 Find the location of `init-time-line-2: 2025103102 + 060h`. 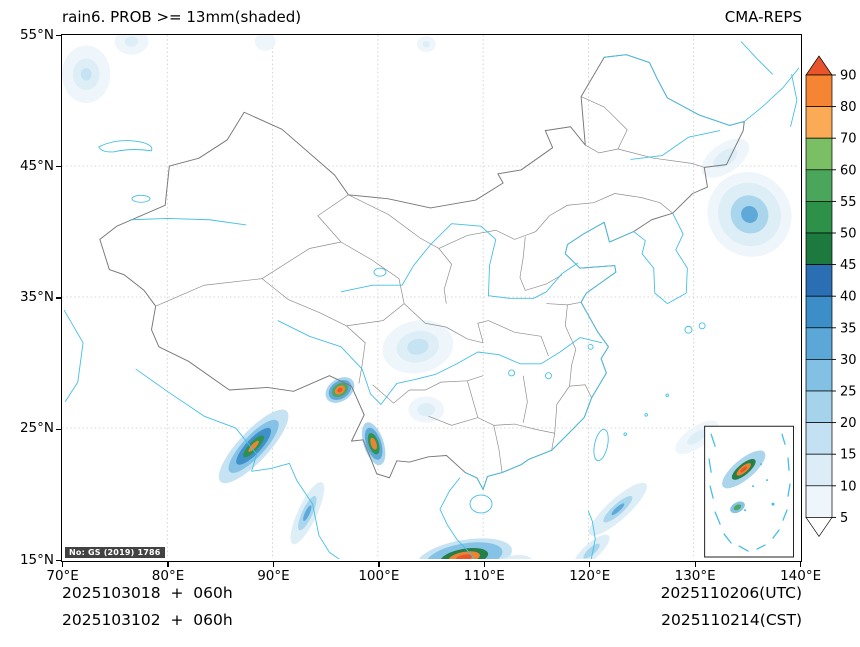

init-time-line-2: 2025103102 + 060h is located at coordinates (147, 620).